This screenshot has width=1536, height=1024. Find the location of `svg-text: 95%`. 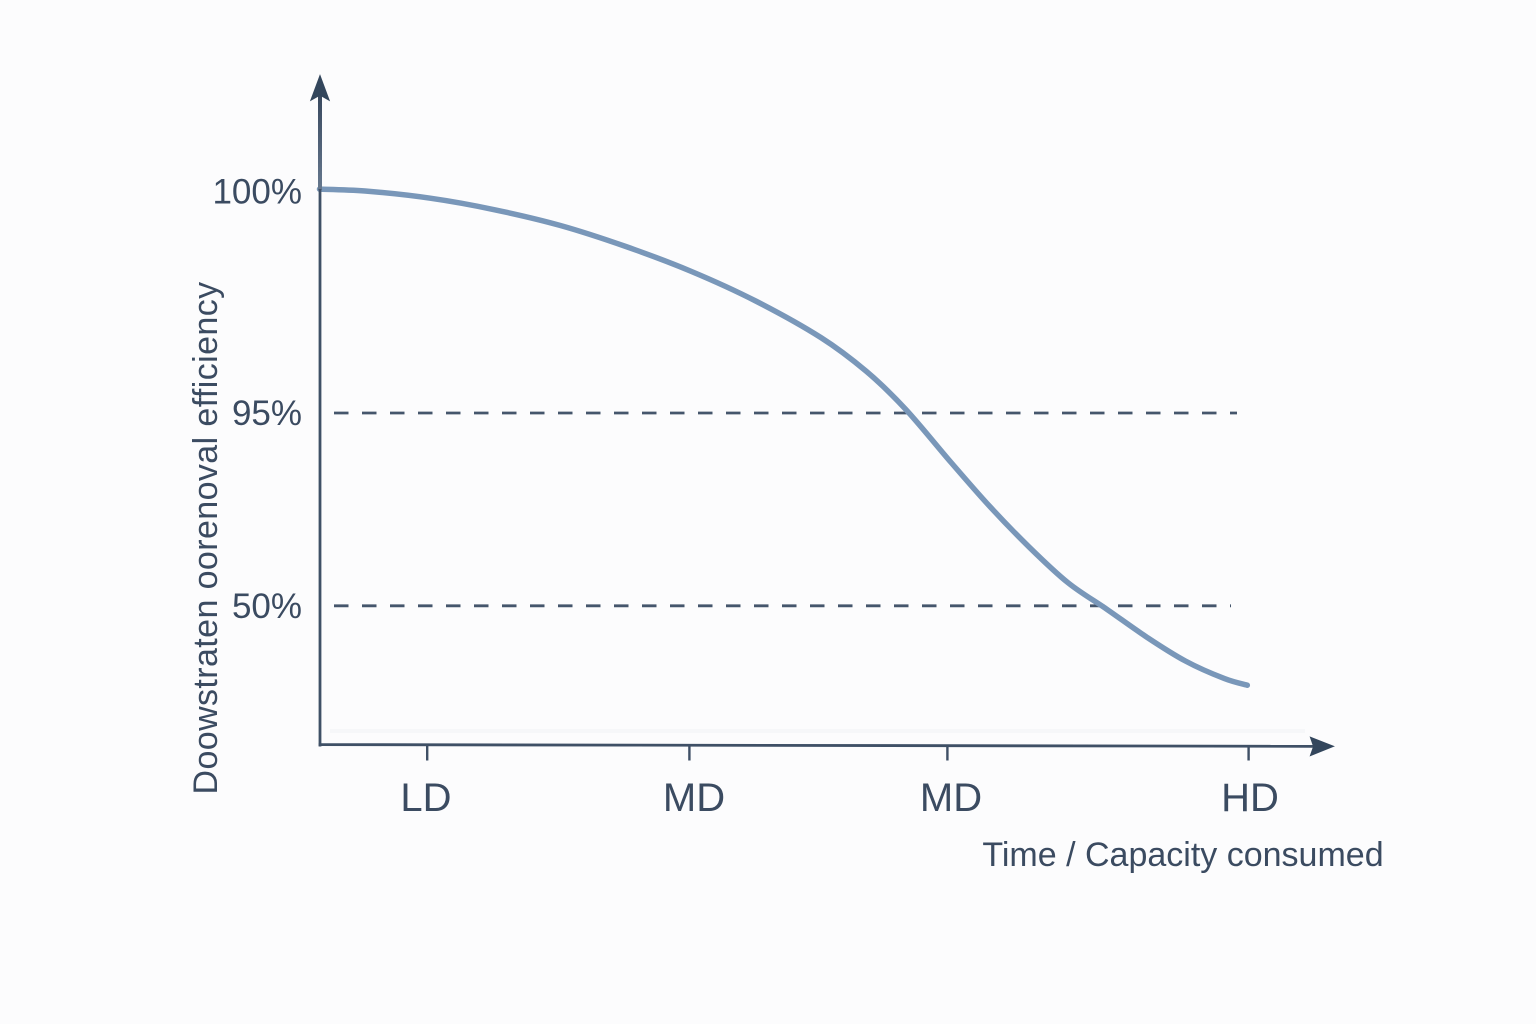

svg-text: 95% is located at coordinates (267, 413).